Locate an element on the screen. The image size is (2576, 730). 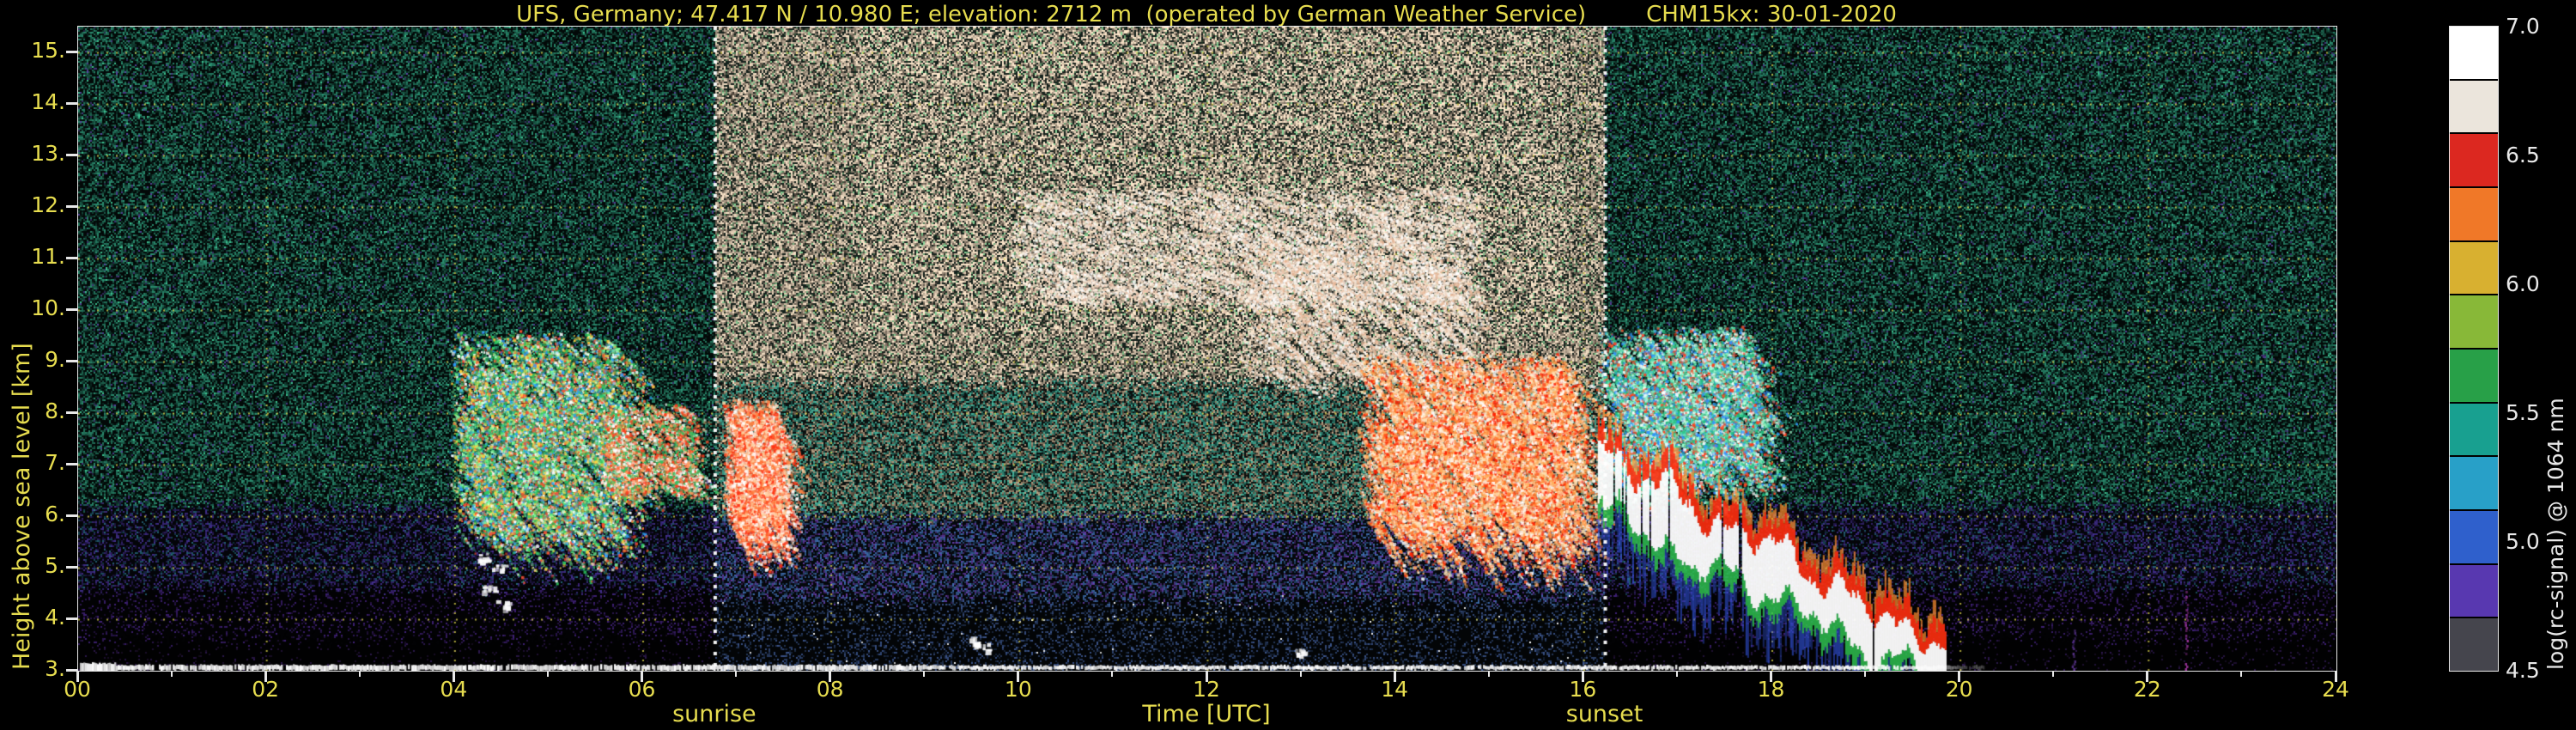
y-tick-label: 13. is located at coordinates (48, 153).